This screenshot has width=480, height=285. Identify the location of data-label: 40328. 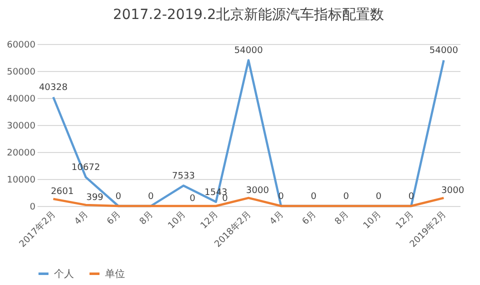
(53, 88).